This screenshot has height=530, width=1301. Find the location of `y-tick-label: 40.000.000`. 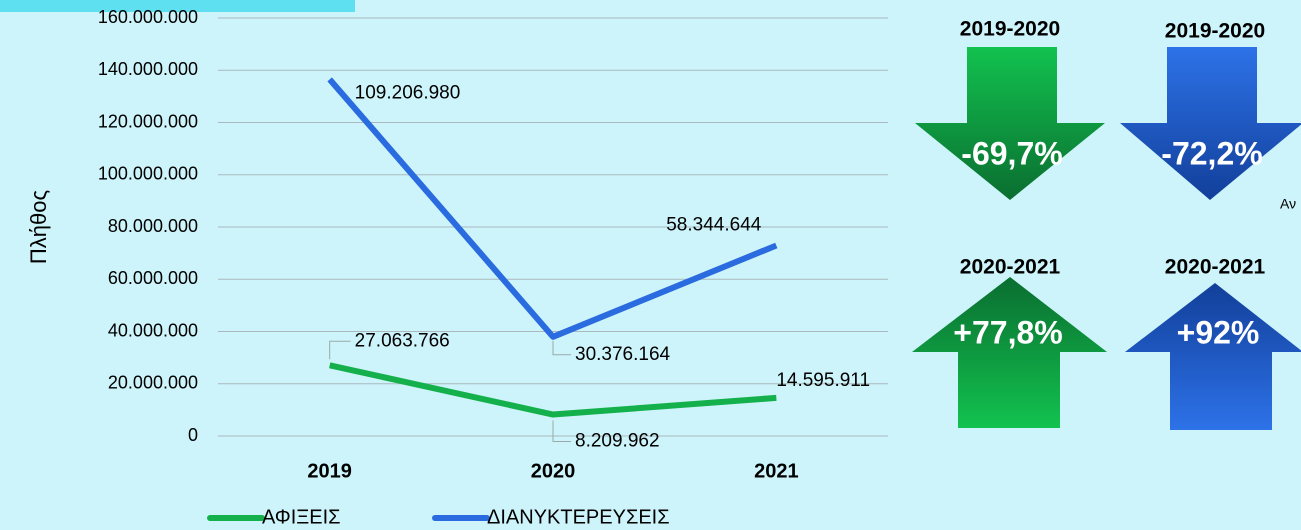

y-tick-label: 40.000.000 is located at coordinates (153, 330).